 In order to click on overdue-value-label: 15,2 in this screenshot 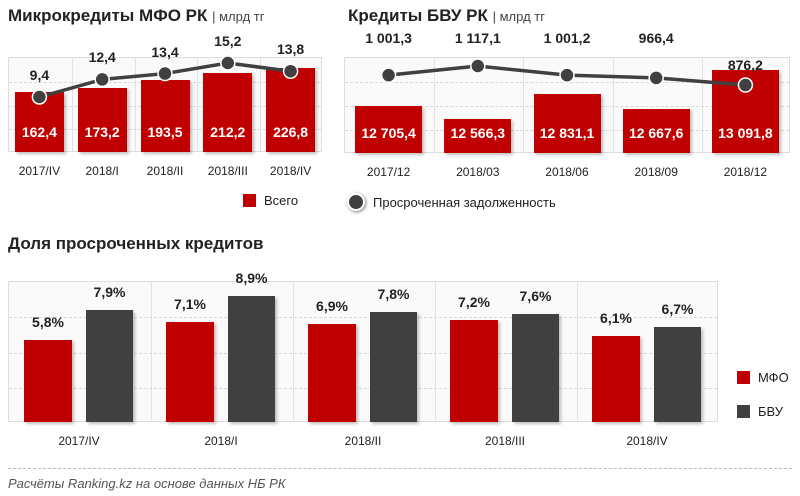, I will do `click(228, 41)`.